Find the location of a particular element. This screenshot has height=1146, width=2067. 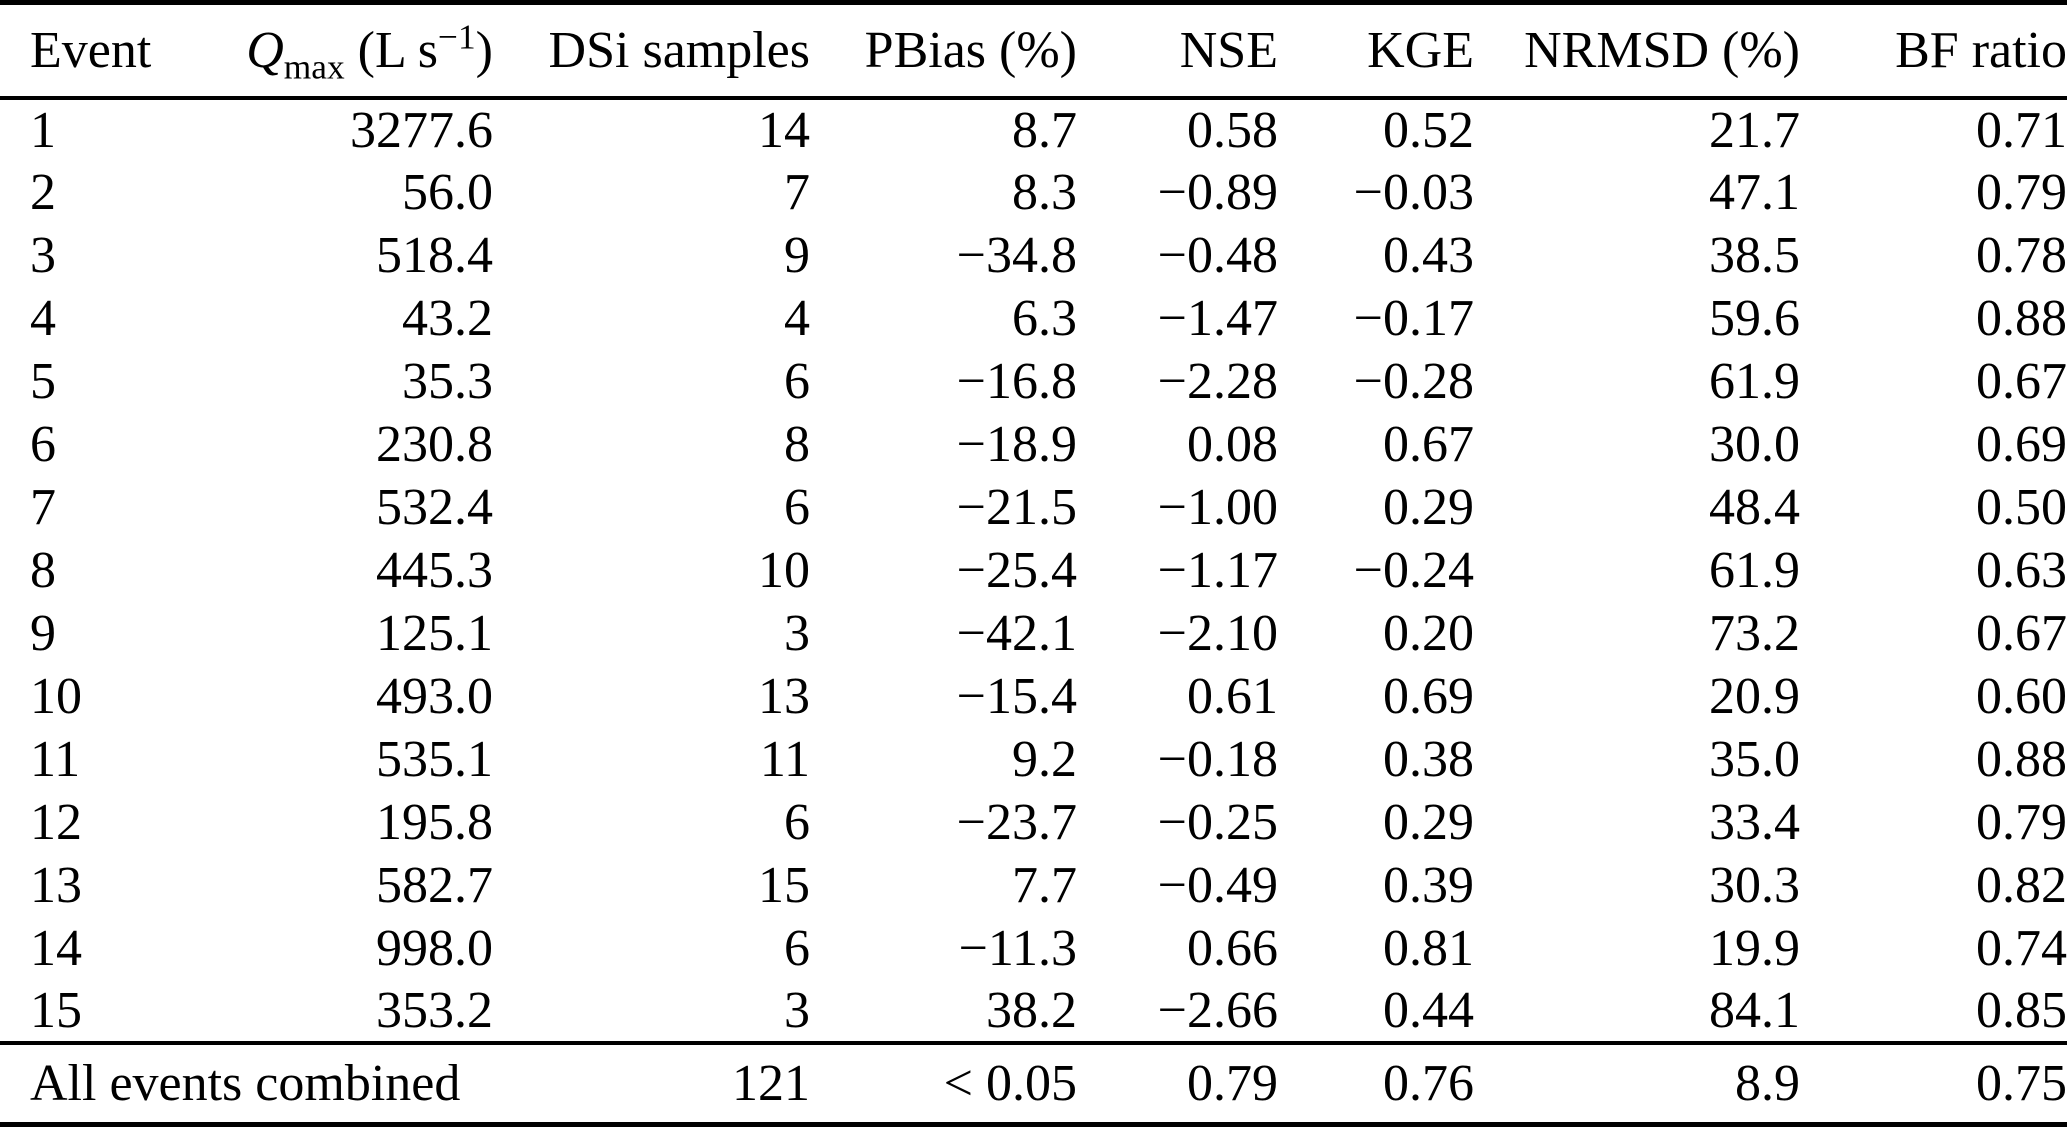

table-row: 4 43.2 4 6.3 −1.47 −0.17 59.6 0.88 is located at coordinates (1033, 318).